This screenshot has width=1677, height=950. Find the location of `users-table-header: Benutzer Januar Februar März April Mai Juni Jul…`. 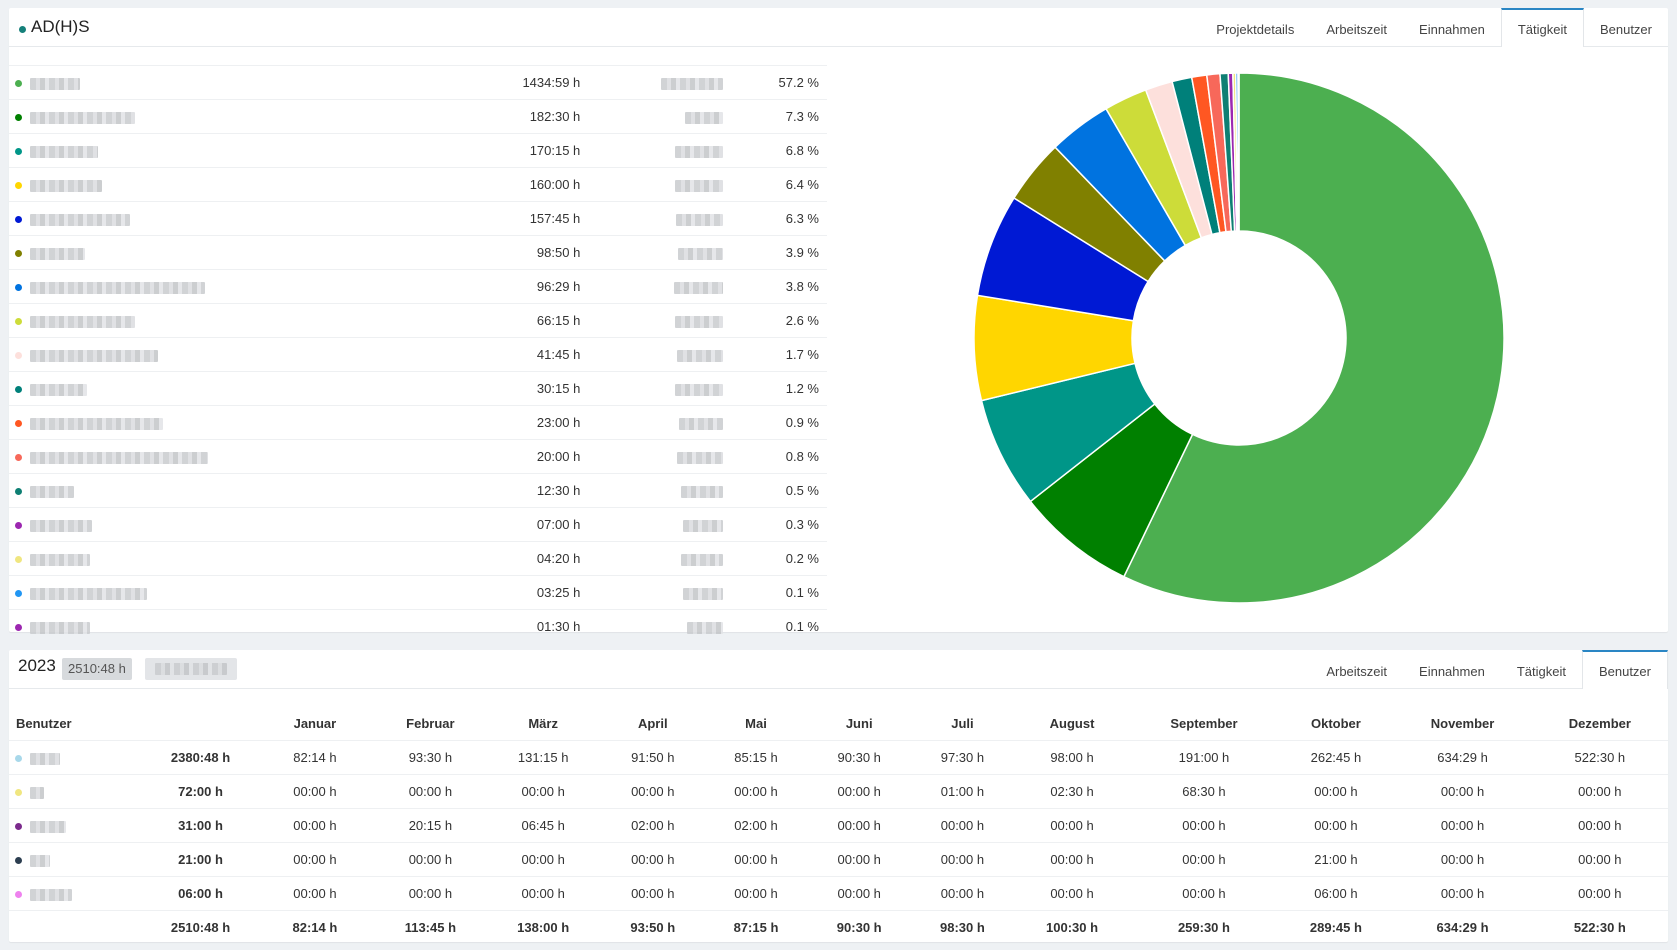

users-table-header: Benutzer Januar Februar März April Mai Juni Jul… is located at coordinates (838, 724).